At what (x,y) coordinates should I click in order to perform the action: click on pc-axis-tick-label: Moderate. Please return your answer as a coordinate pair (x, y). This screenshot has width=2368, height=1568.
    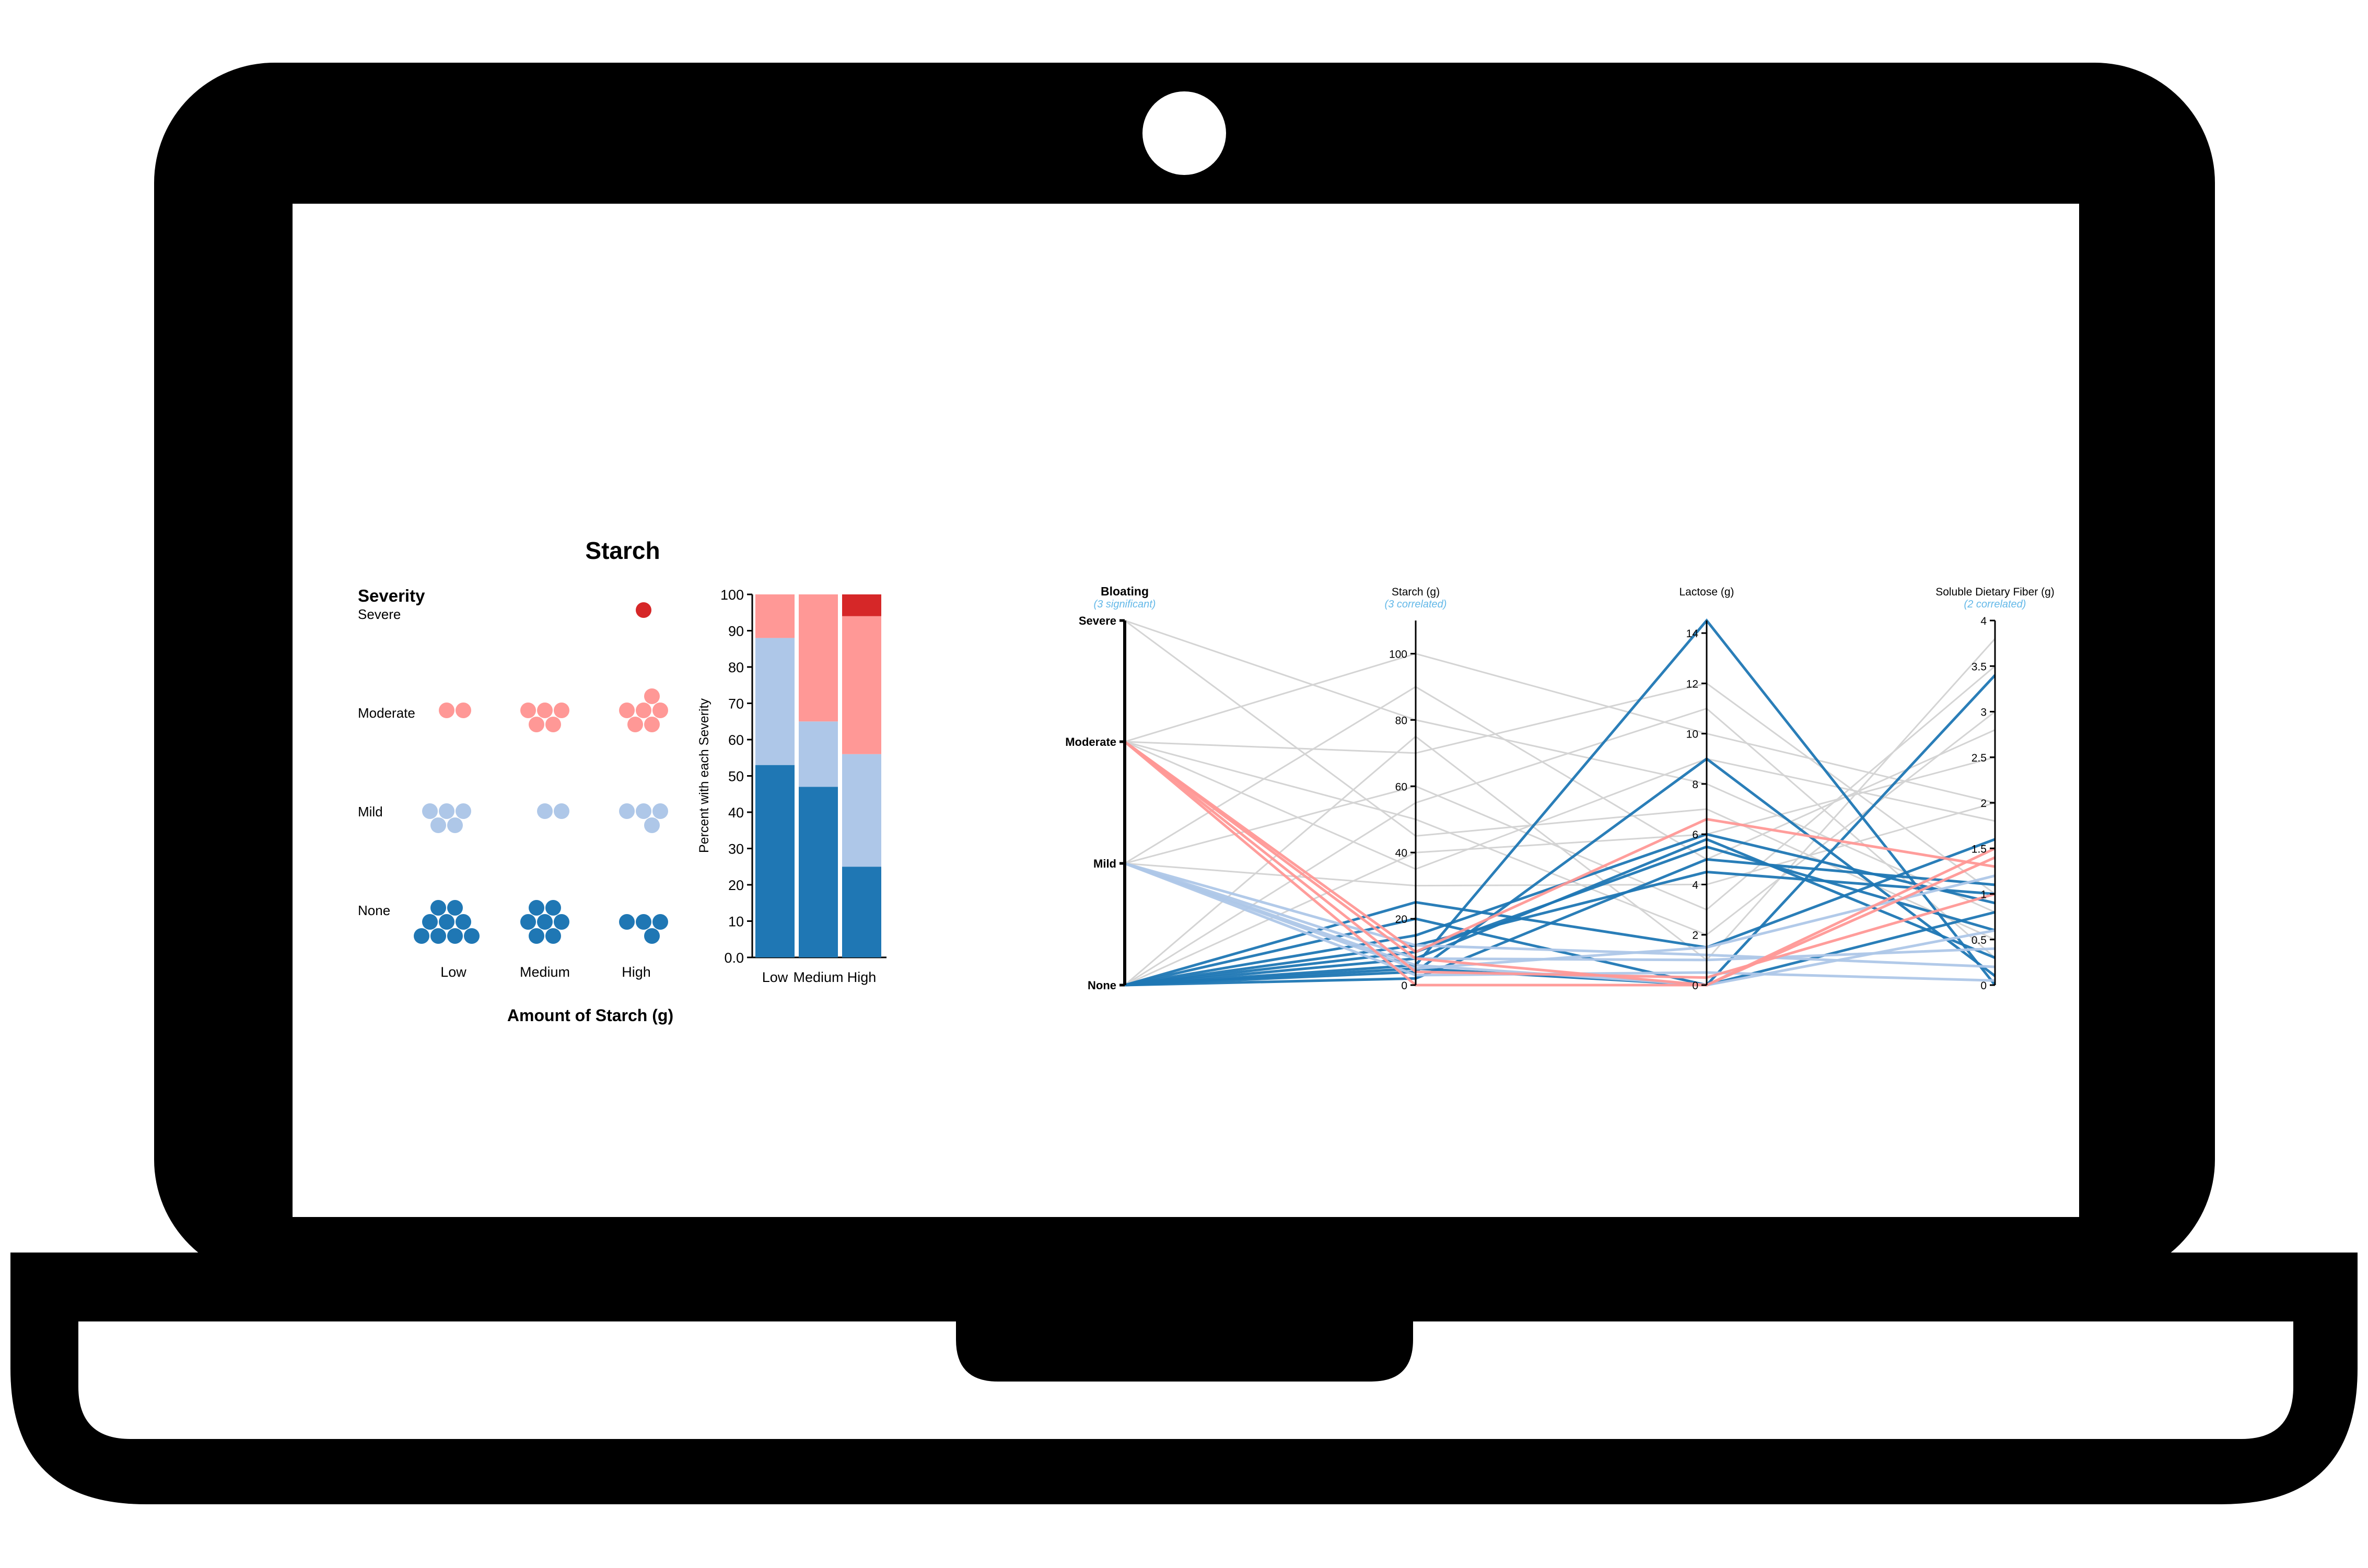
    Looking at the image, I should click on (1090, 741).